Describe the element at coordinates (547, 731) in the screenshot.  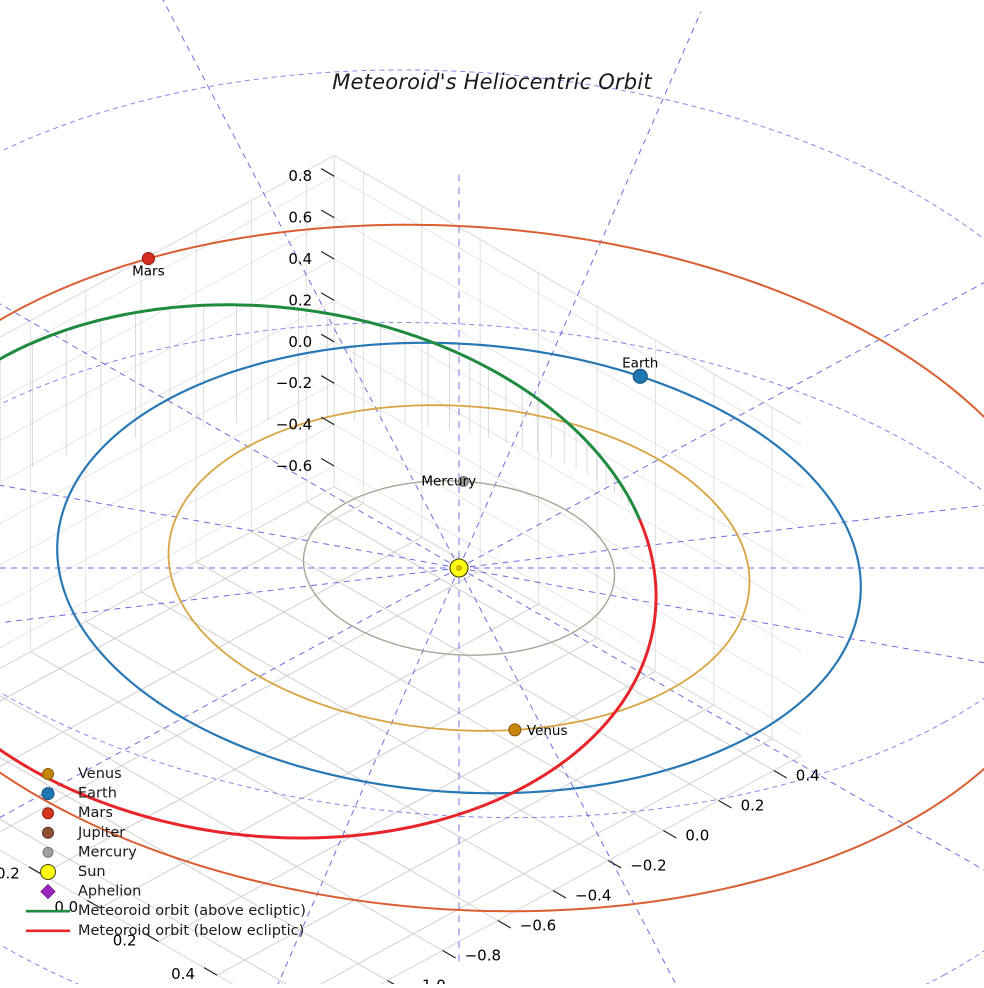
I see `venus-label: Venus` at that location.